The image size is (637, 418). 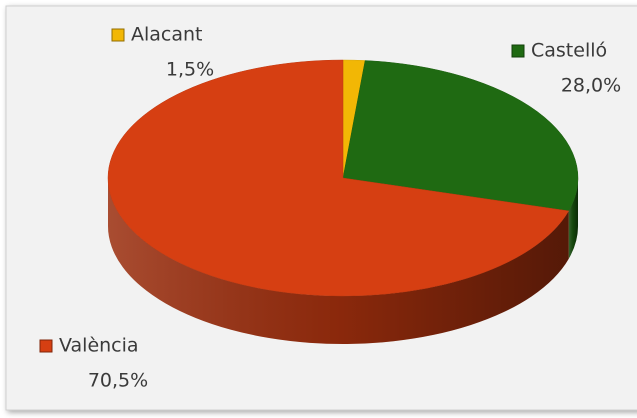 I want to click on category-label: València, so click(x=99, y=346).